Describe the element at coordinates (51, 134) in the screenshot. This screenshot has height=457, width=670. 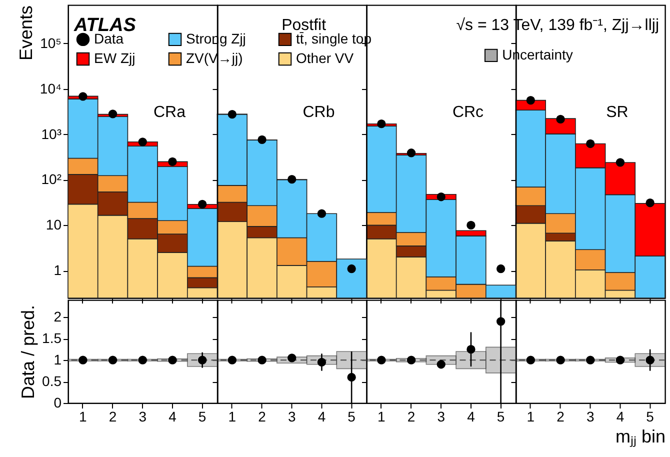
I see `y-tick-label: 10³` at that location.